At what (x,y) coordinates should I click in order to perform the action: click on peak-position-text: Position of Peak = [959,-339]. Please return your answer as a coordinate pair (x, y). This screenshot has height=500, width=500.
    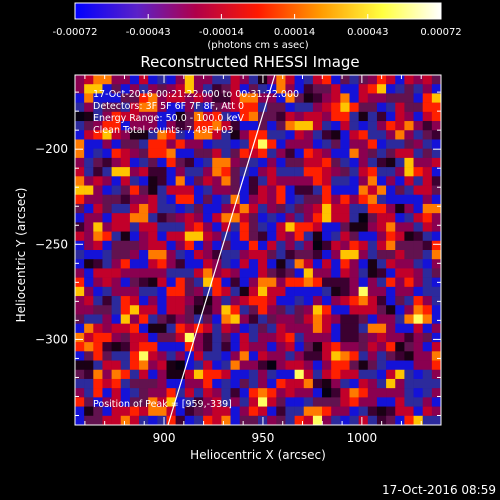
    Looking at the image, I should click on (162, 404).